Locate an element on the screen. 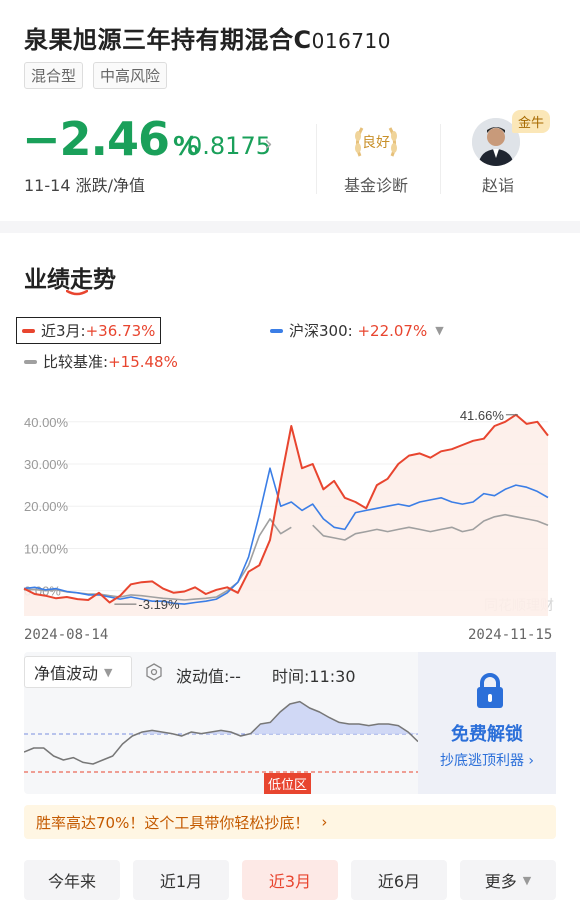  high-zone-fill is located at coordinates (280, 717).